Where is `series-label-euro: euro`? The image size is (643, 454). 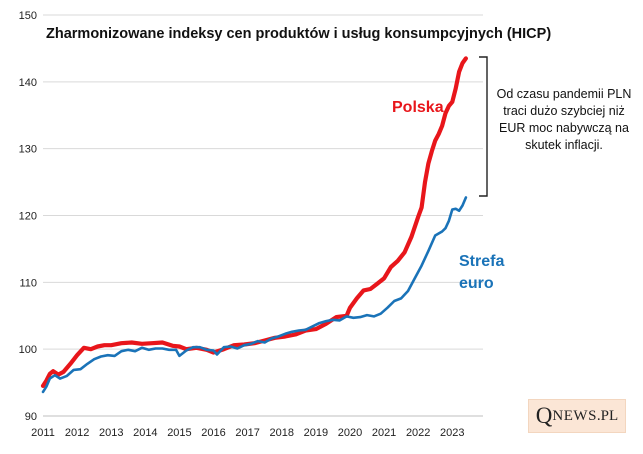
series-label-euro: euro is located at coordinates (476, 283).